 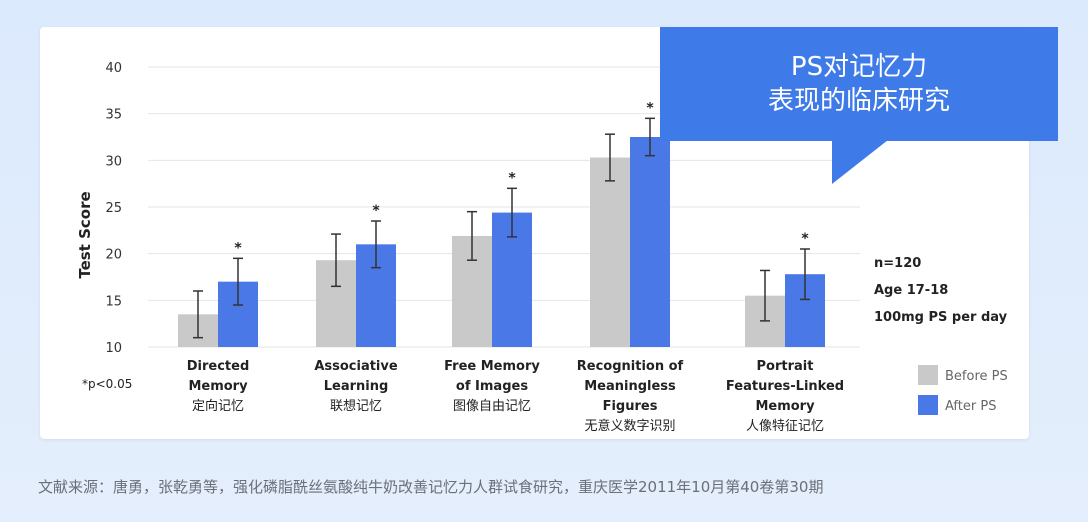 What do you see at coordinates (492, 386) in the screenshot?
I see `category-label: of Images` at bounding box center [492, 386].